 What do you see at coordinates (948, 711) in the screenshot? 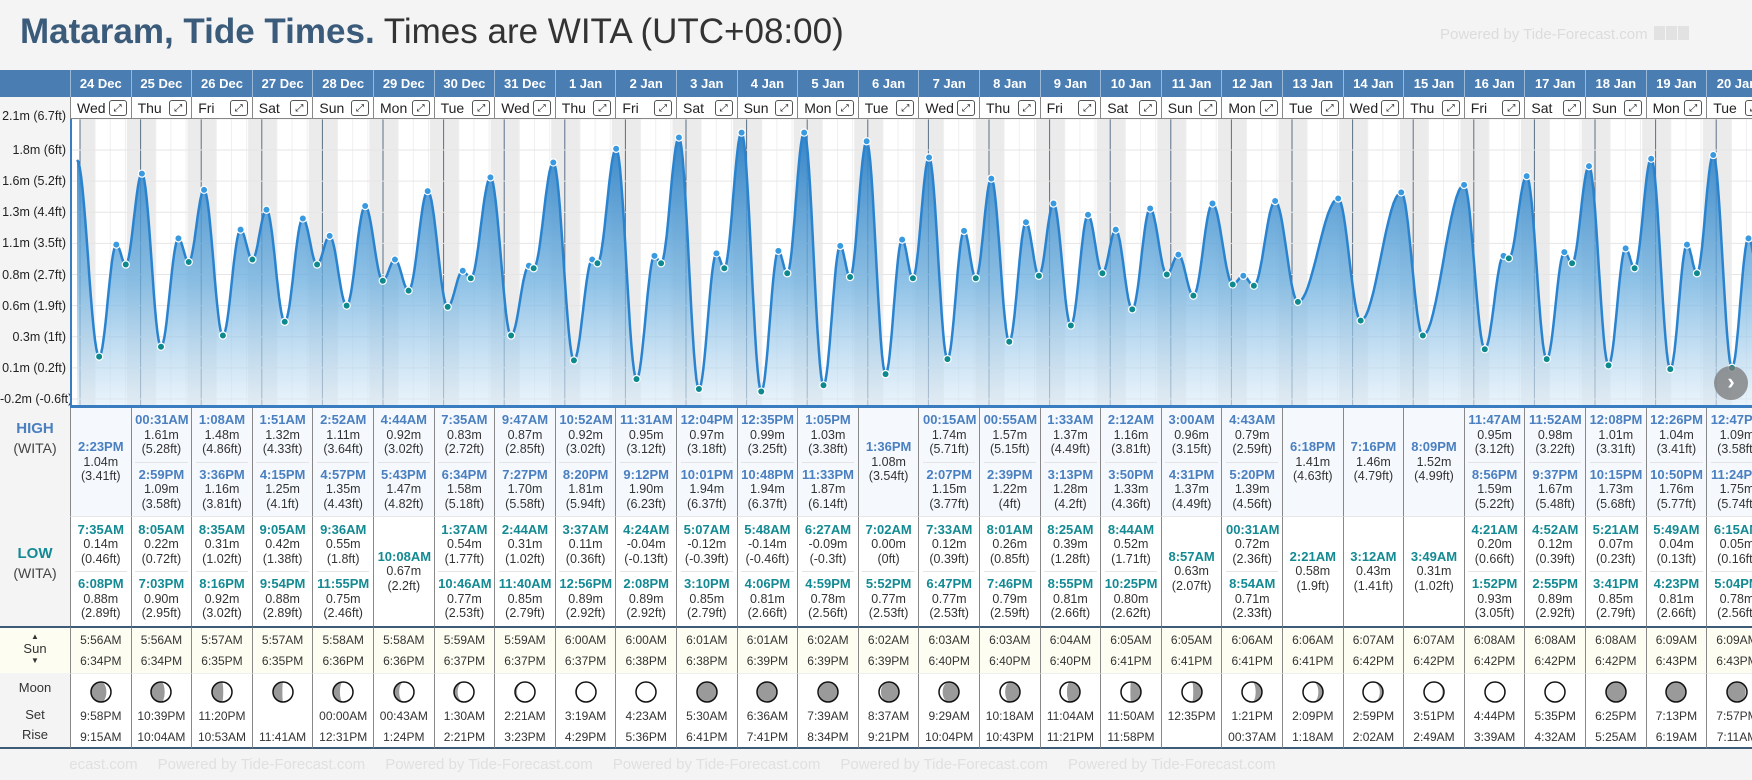
I see `moon-cell: 9:29AM 10:04PM` at bounding box center [948, 711].